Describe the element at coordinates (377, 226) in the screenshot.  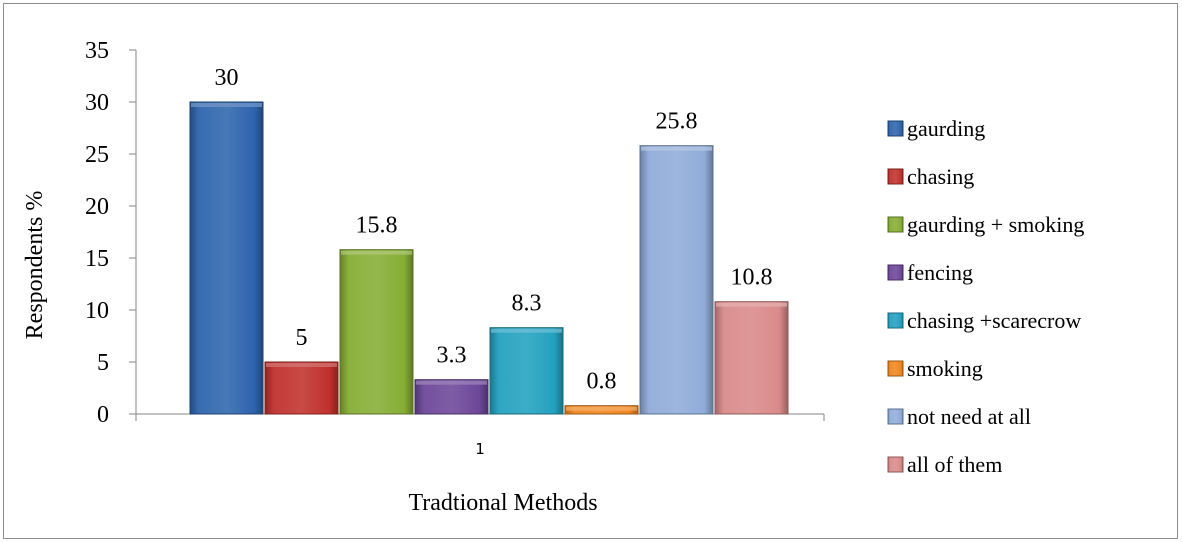
I see `data-label: 15.8` at that location.